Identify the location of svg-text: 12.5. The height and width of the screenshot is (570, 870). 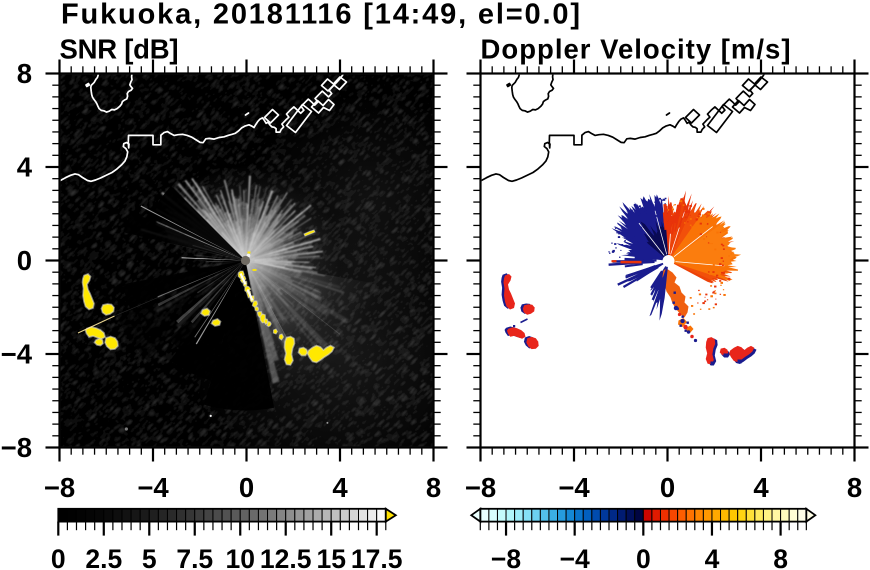
(286, 557).